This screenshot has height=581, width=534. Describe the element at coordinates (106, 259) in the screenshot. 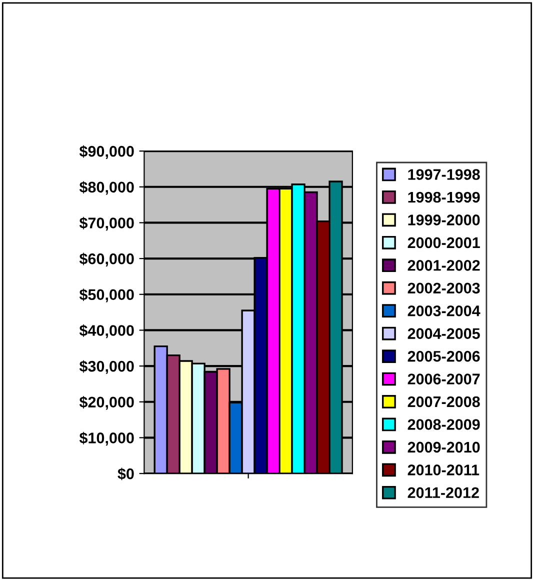

I see `y-tick-label: $60,000` at that location.